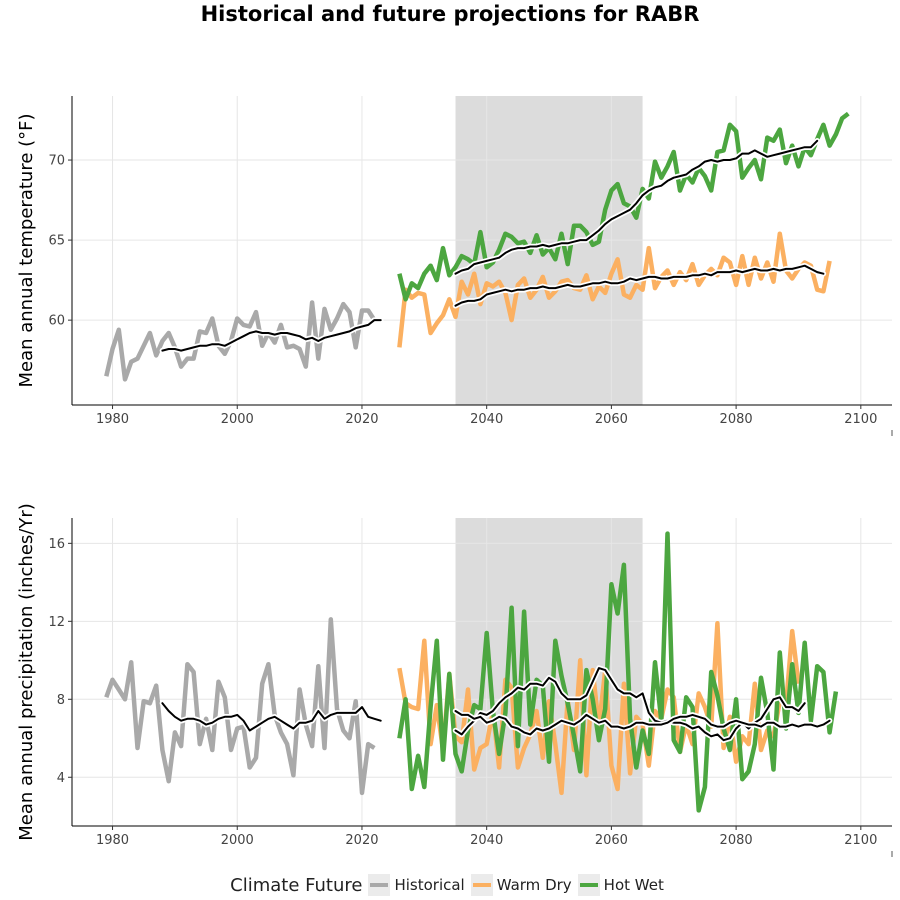  I want to click on legend-item-warm-dry: Warm Dry, so click(521, 885).